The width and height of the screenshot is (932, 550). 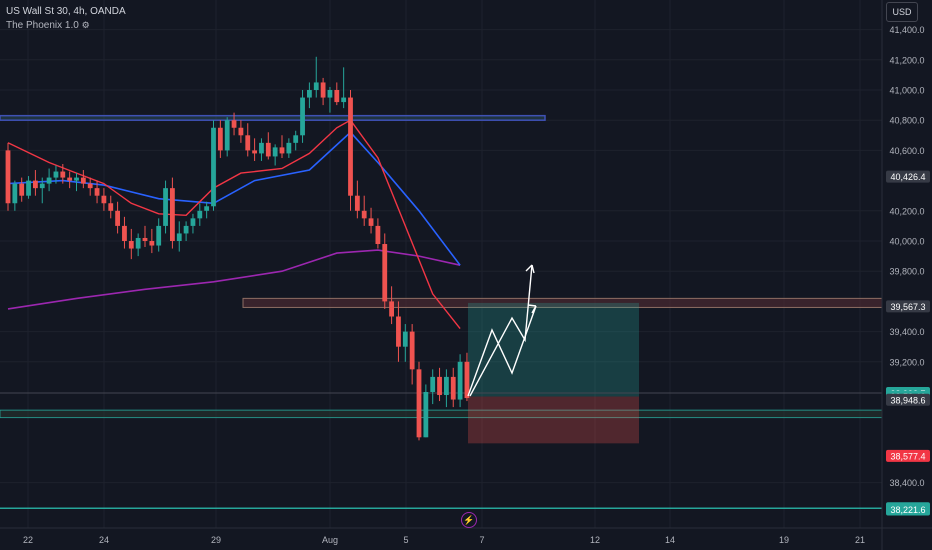 What do you see at coordinates (28, 540) in the screenshot?
I see `time-tick-label: 22` at bounding box center [28, 540].